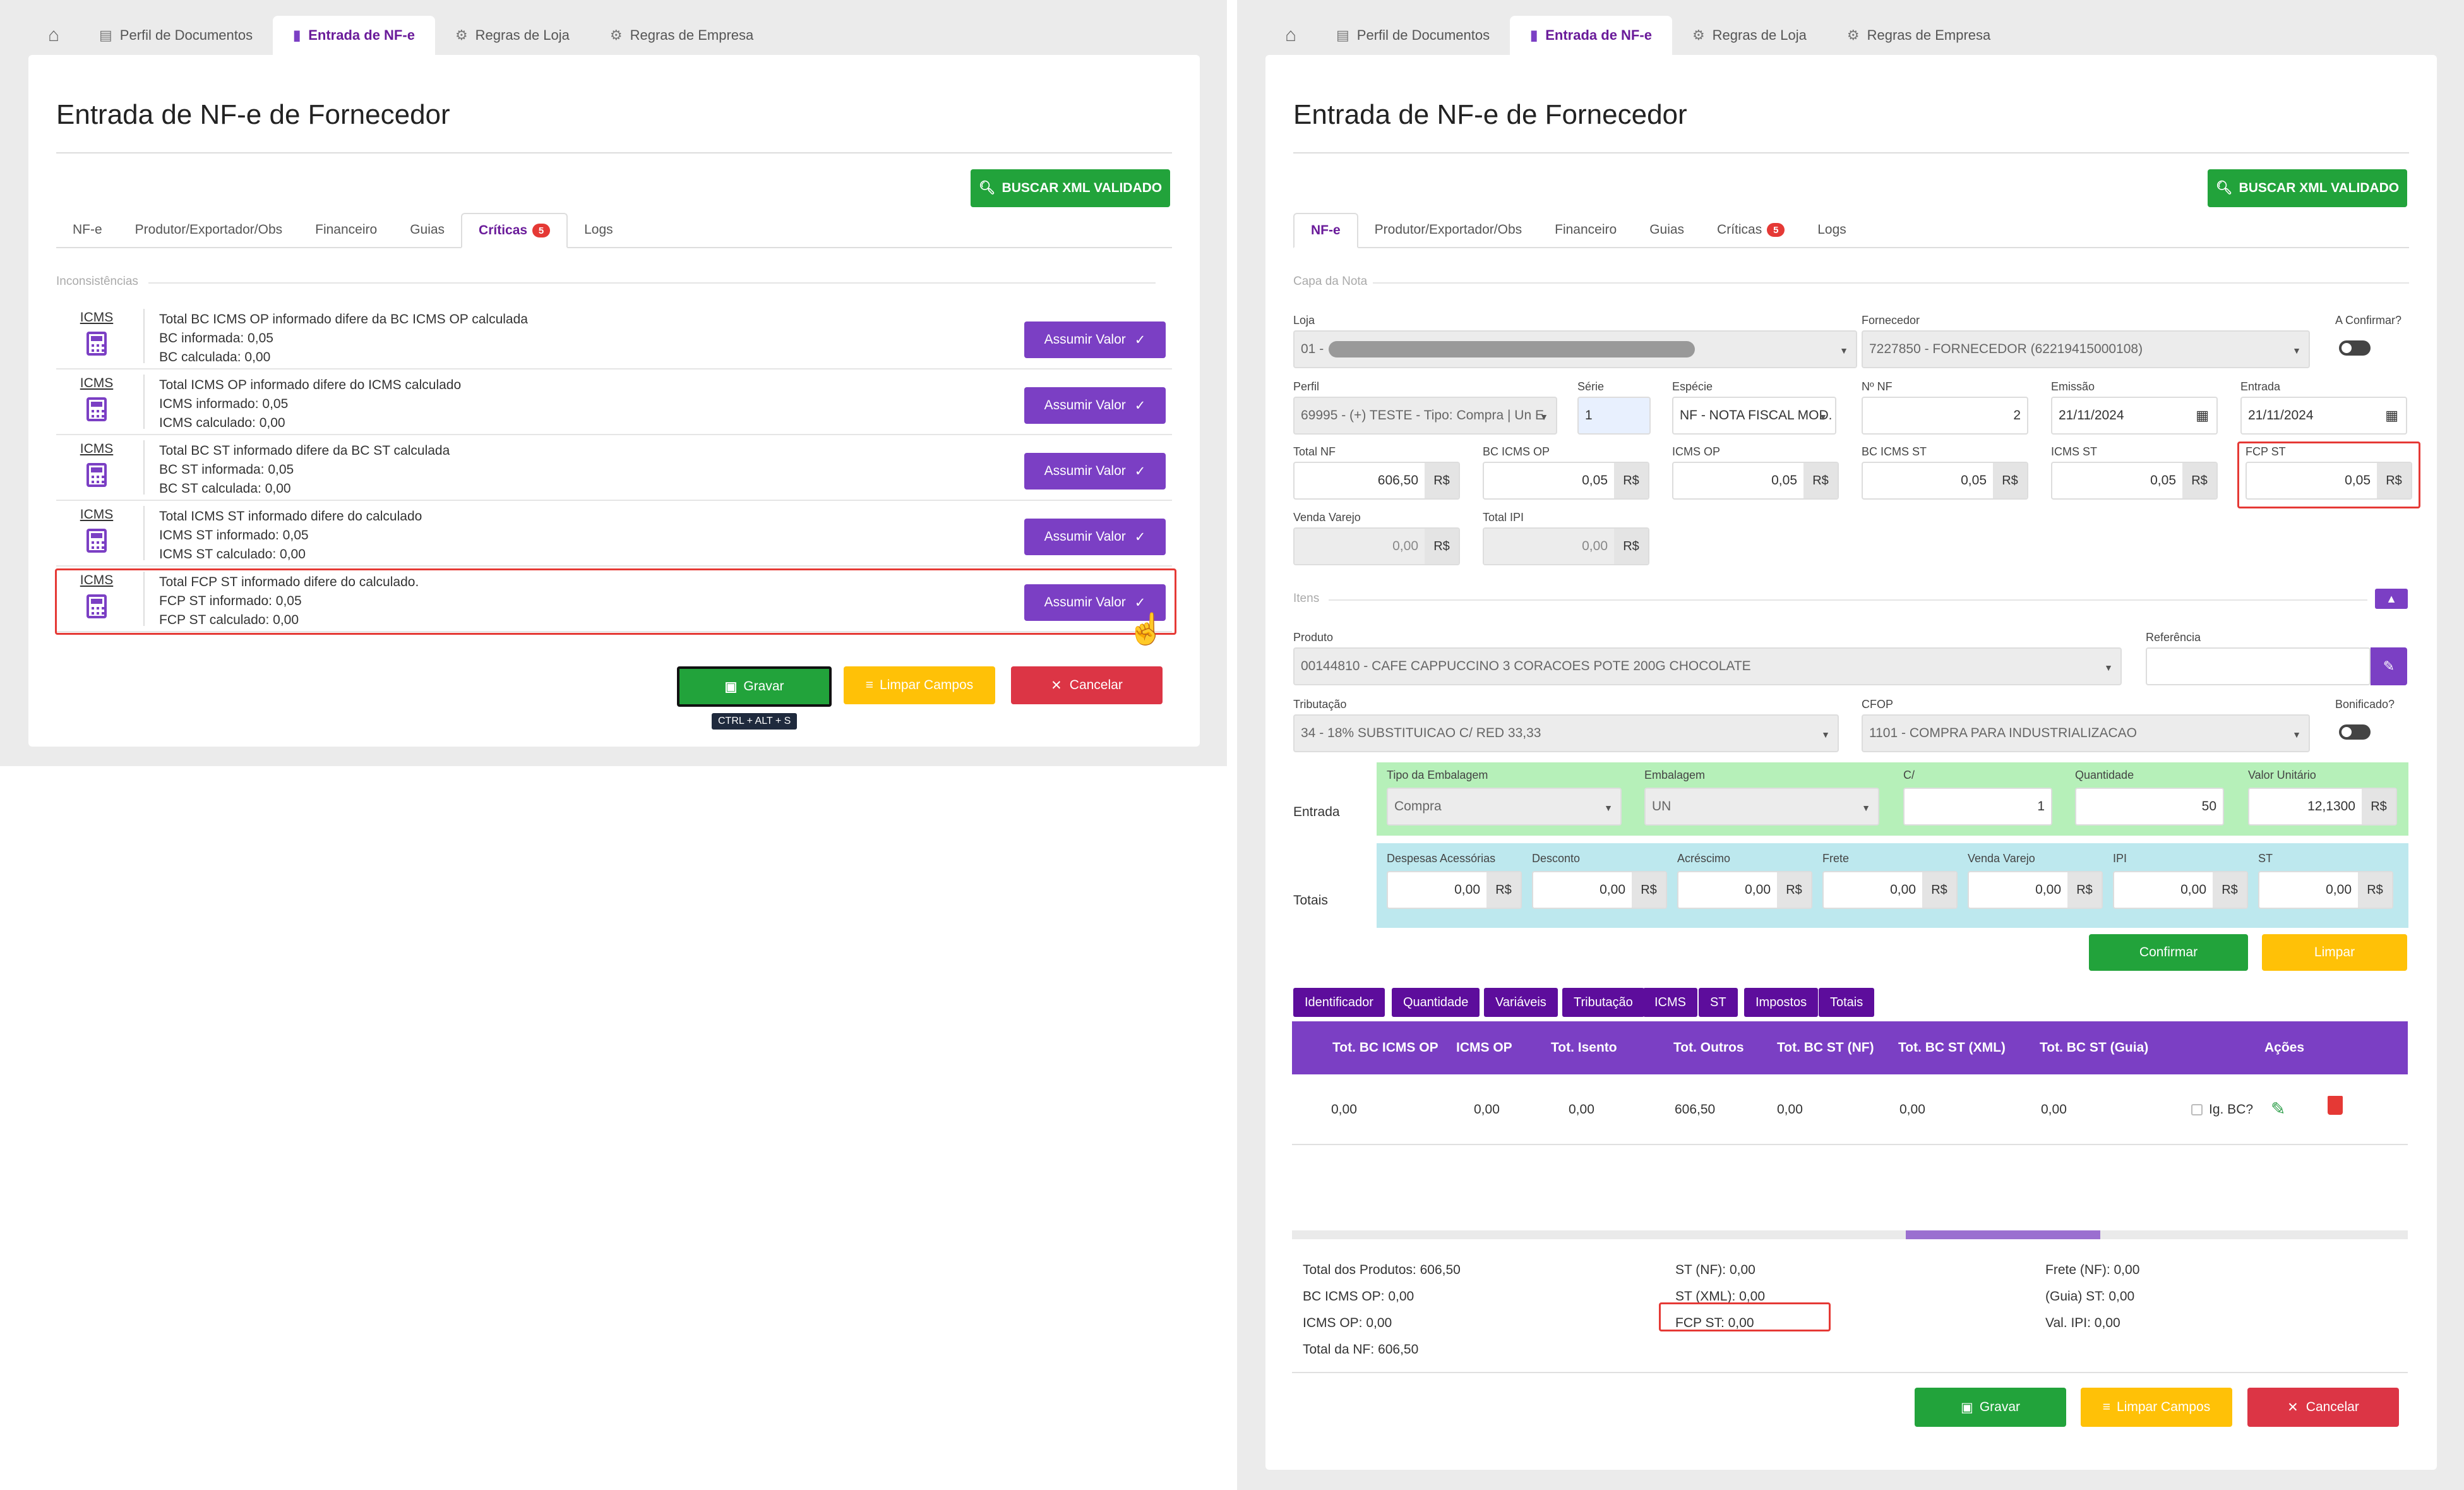 This screenshot has width=2464, height=1490. Describe the element at coordinates (1718, 1002) in the screenshot. I see `tab-st: ST` at that location.